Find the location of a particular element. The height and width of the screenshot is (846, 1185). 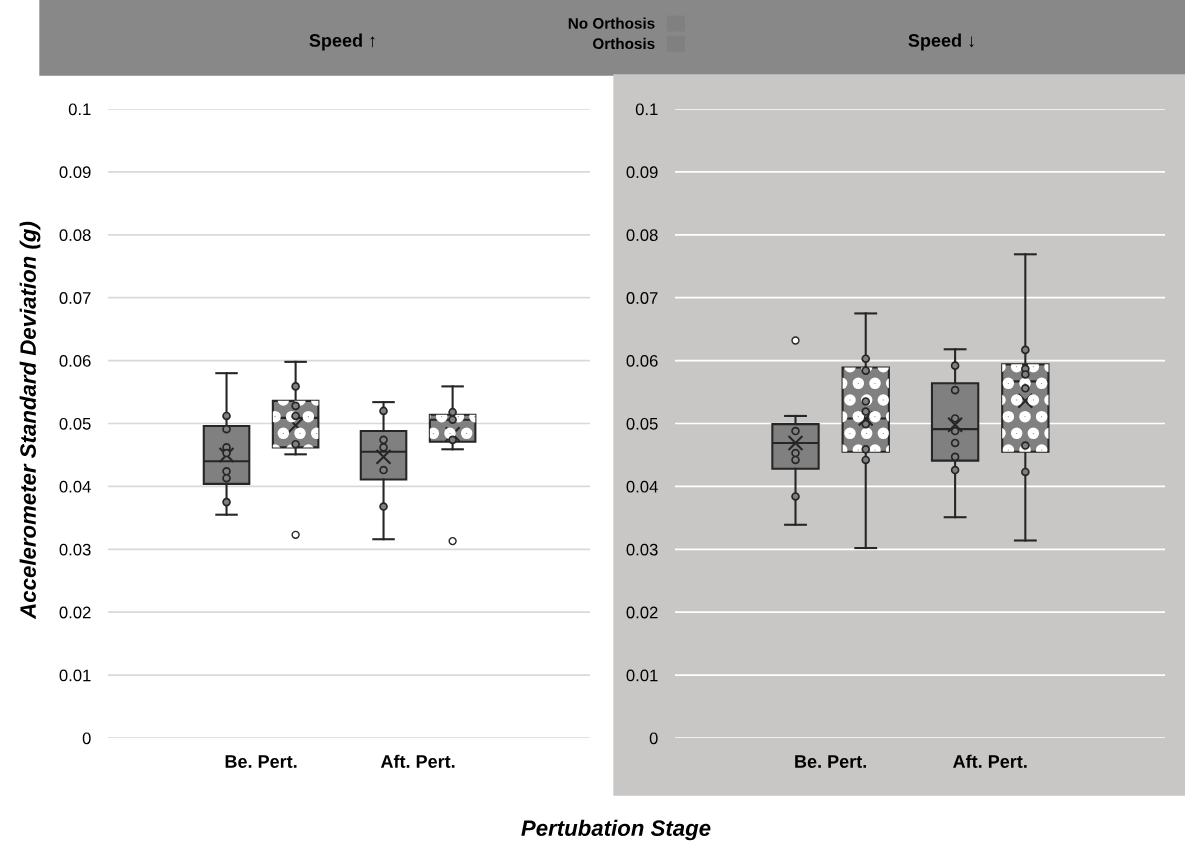

chart-title: Speed ↓ is located at coordinates (941, 42).